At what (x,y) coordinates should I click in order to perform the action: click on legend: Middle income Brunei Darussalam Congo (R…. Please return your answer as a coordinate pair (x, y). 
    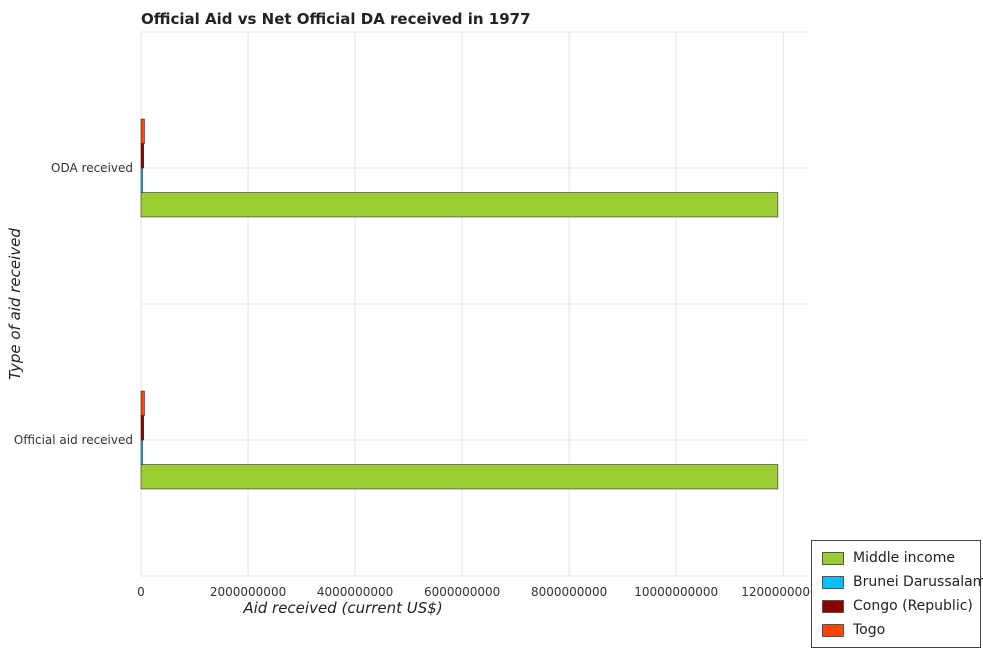
    Looking at the image, I should click on (897, 594).